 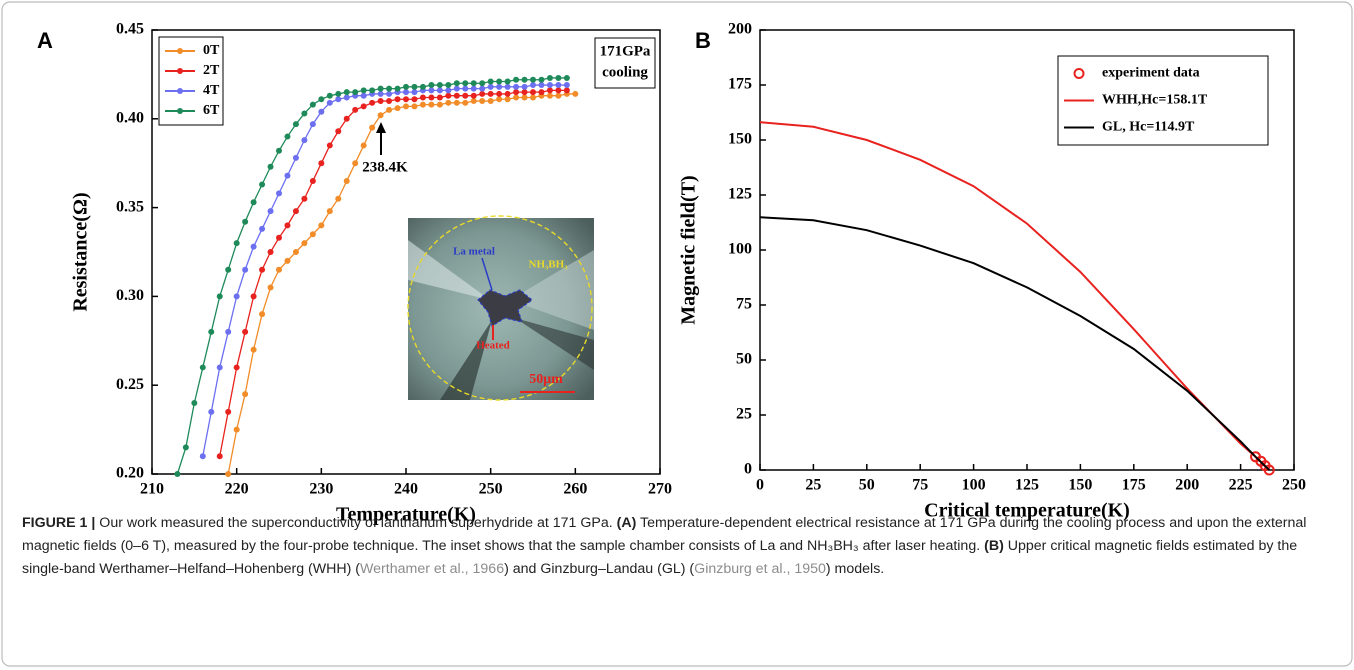 What do you see at coordinates (740, 29) in the screenshot?
I see `y-tick-label: 200` at bounding box center [740, 29].